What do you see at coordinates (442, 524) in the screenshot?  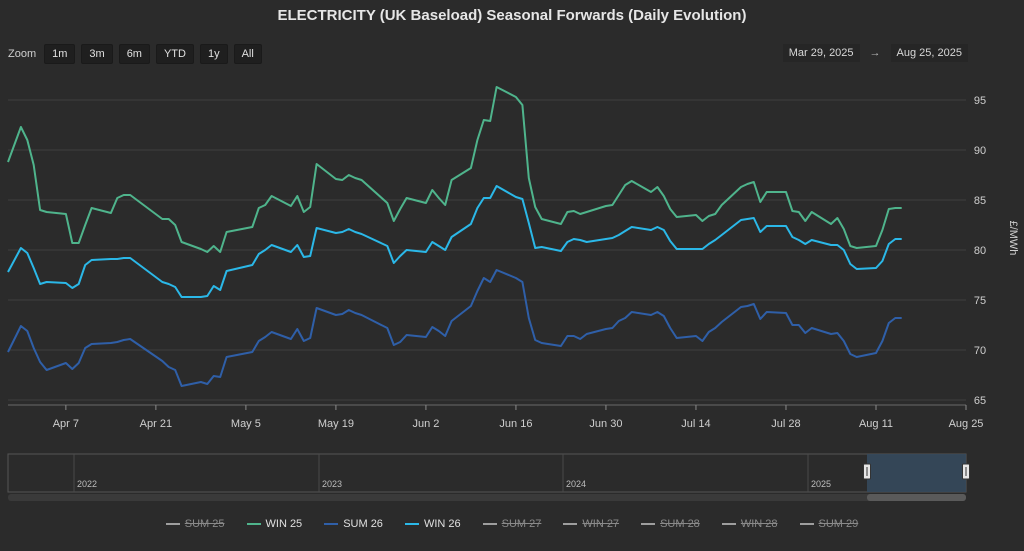 I see `legend-label: WIN 26` at bounding box center [442, 524].